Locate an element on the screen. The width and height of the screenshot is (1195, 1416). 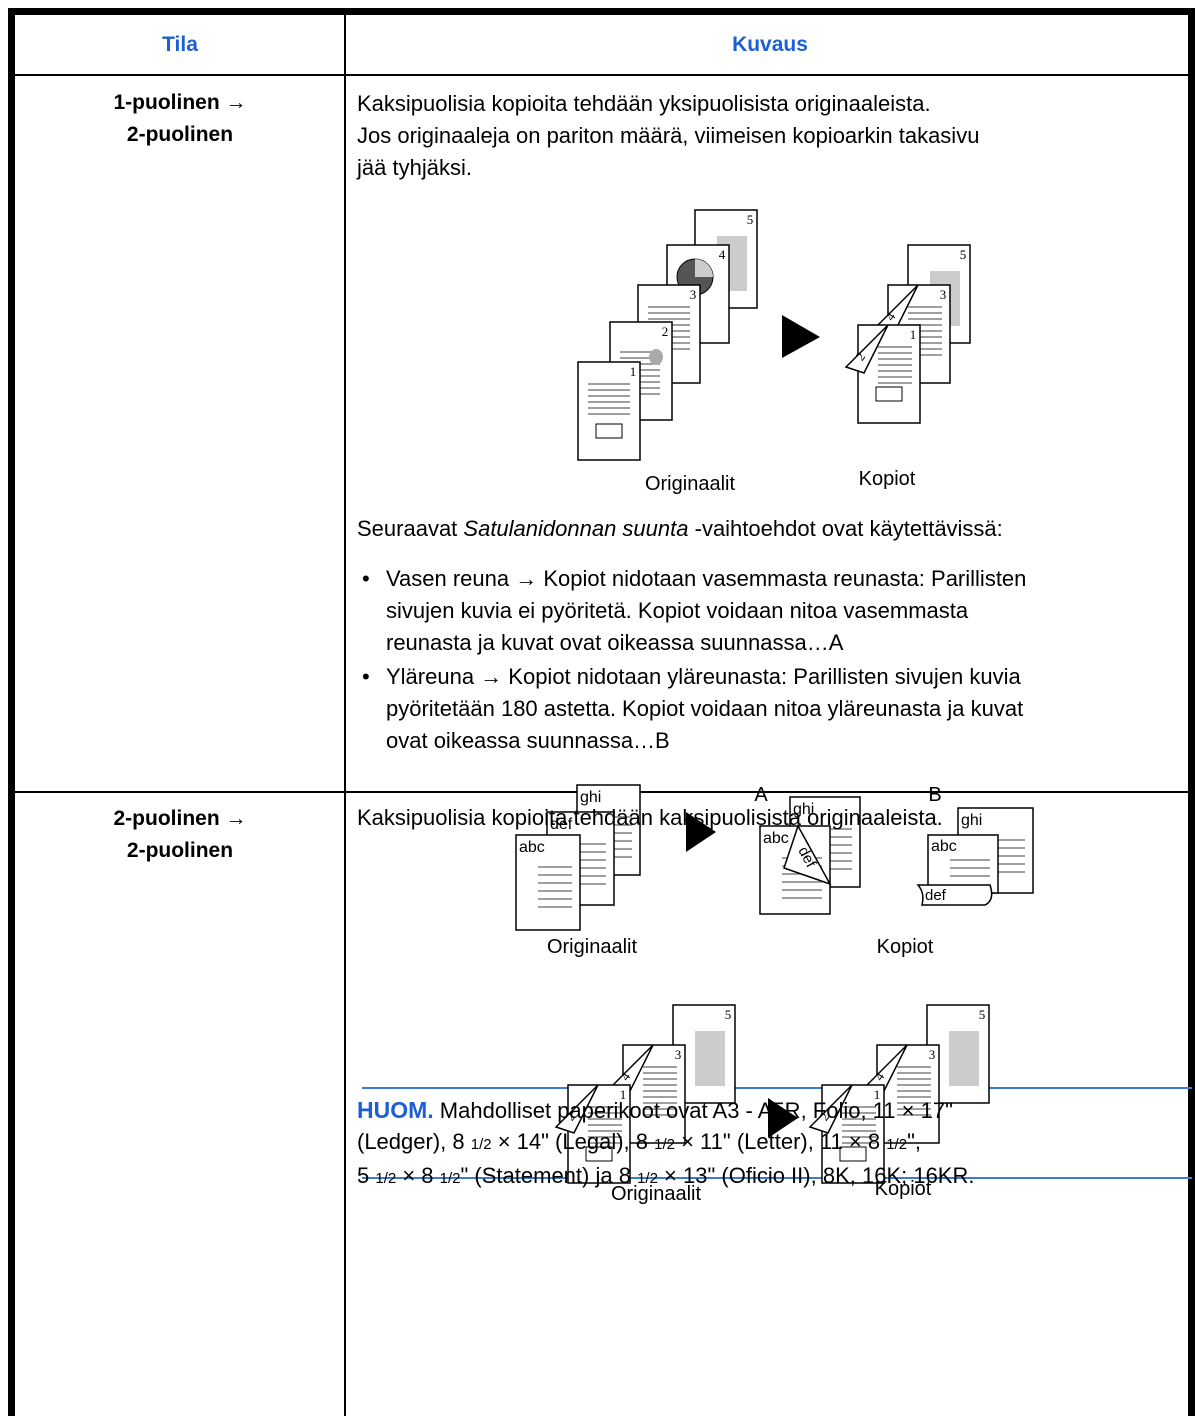
copy-letter: A is located at coordinates (761, 795).